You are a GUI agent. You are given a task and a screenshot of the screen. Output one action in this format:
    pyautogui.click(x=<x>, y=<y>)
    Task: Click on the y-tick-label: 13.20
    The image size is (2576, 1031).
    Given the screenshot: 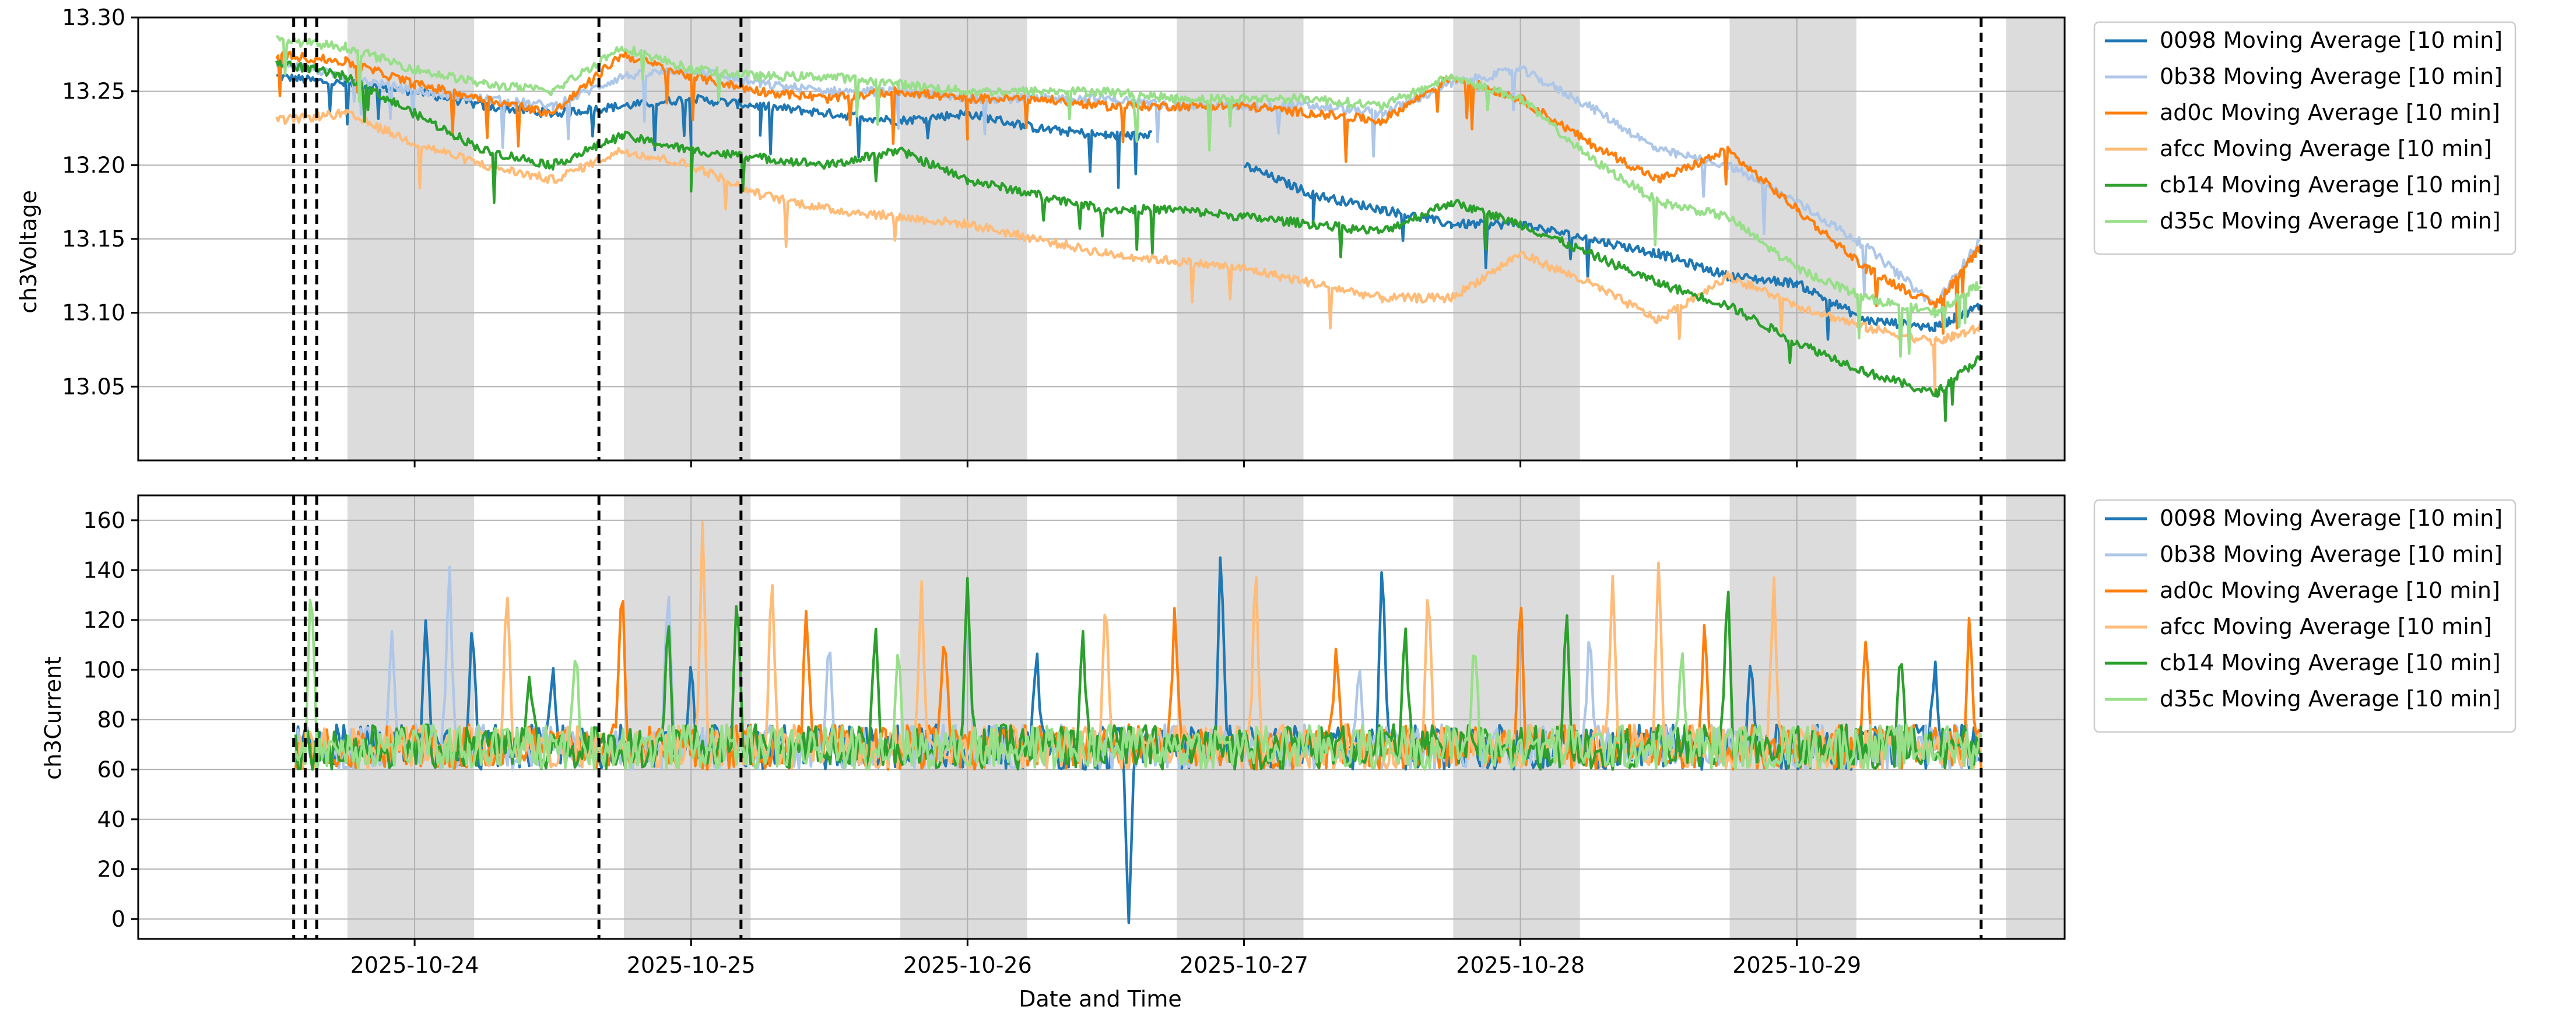 What is the action you would take?
    pyautogui.click(x=93, y=165)
    